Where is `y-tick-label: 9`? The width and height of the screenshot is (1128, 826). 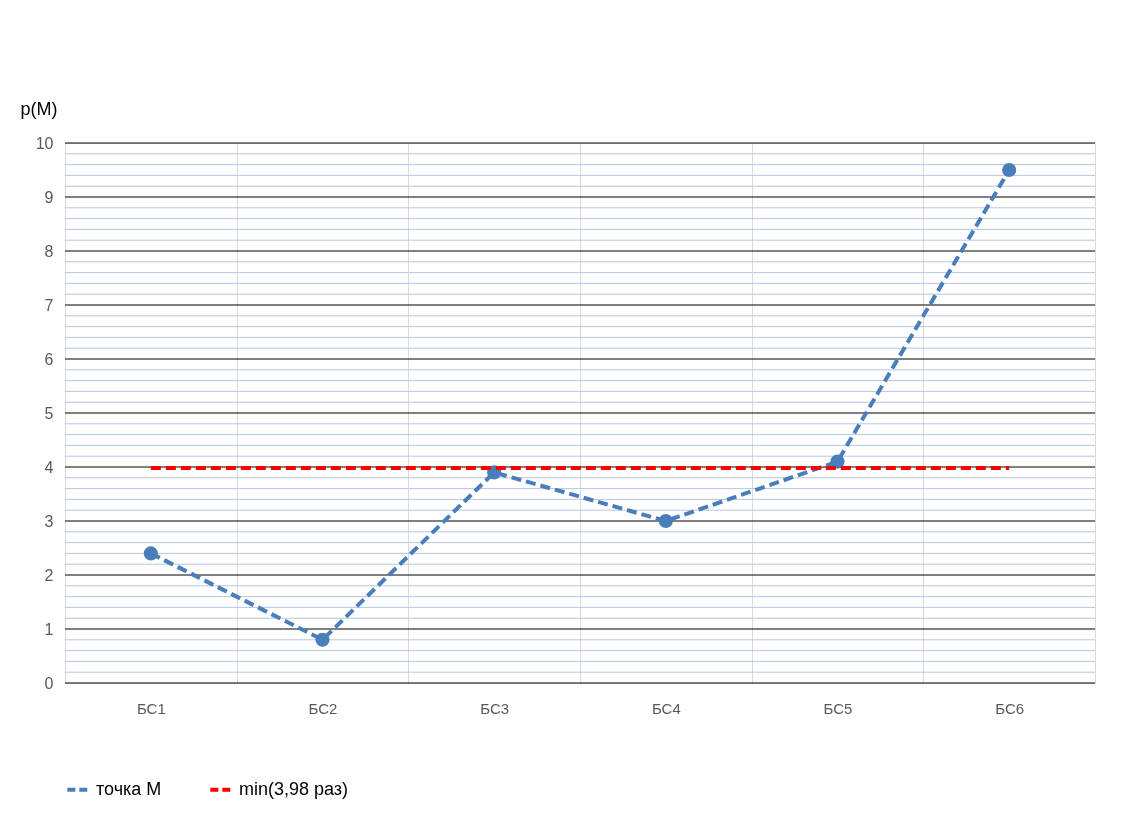 y-tick-label: 9 is located at coordinates (49, 197).